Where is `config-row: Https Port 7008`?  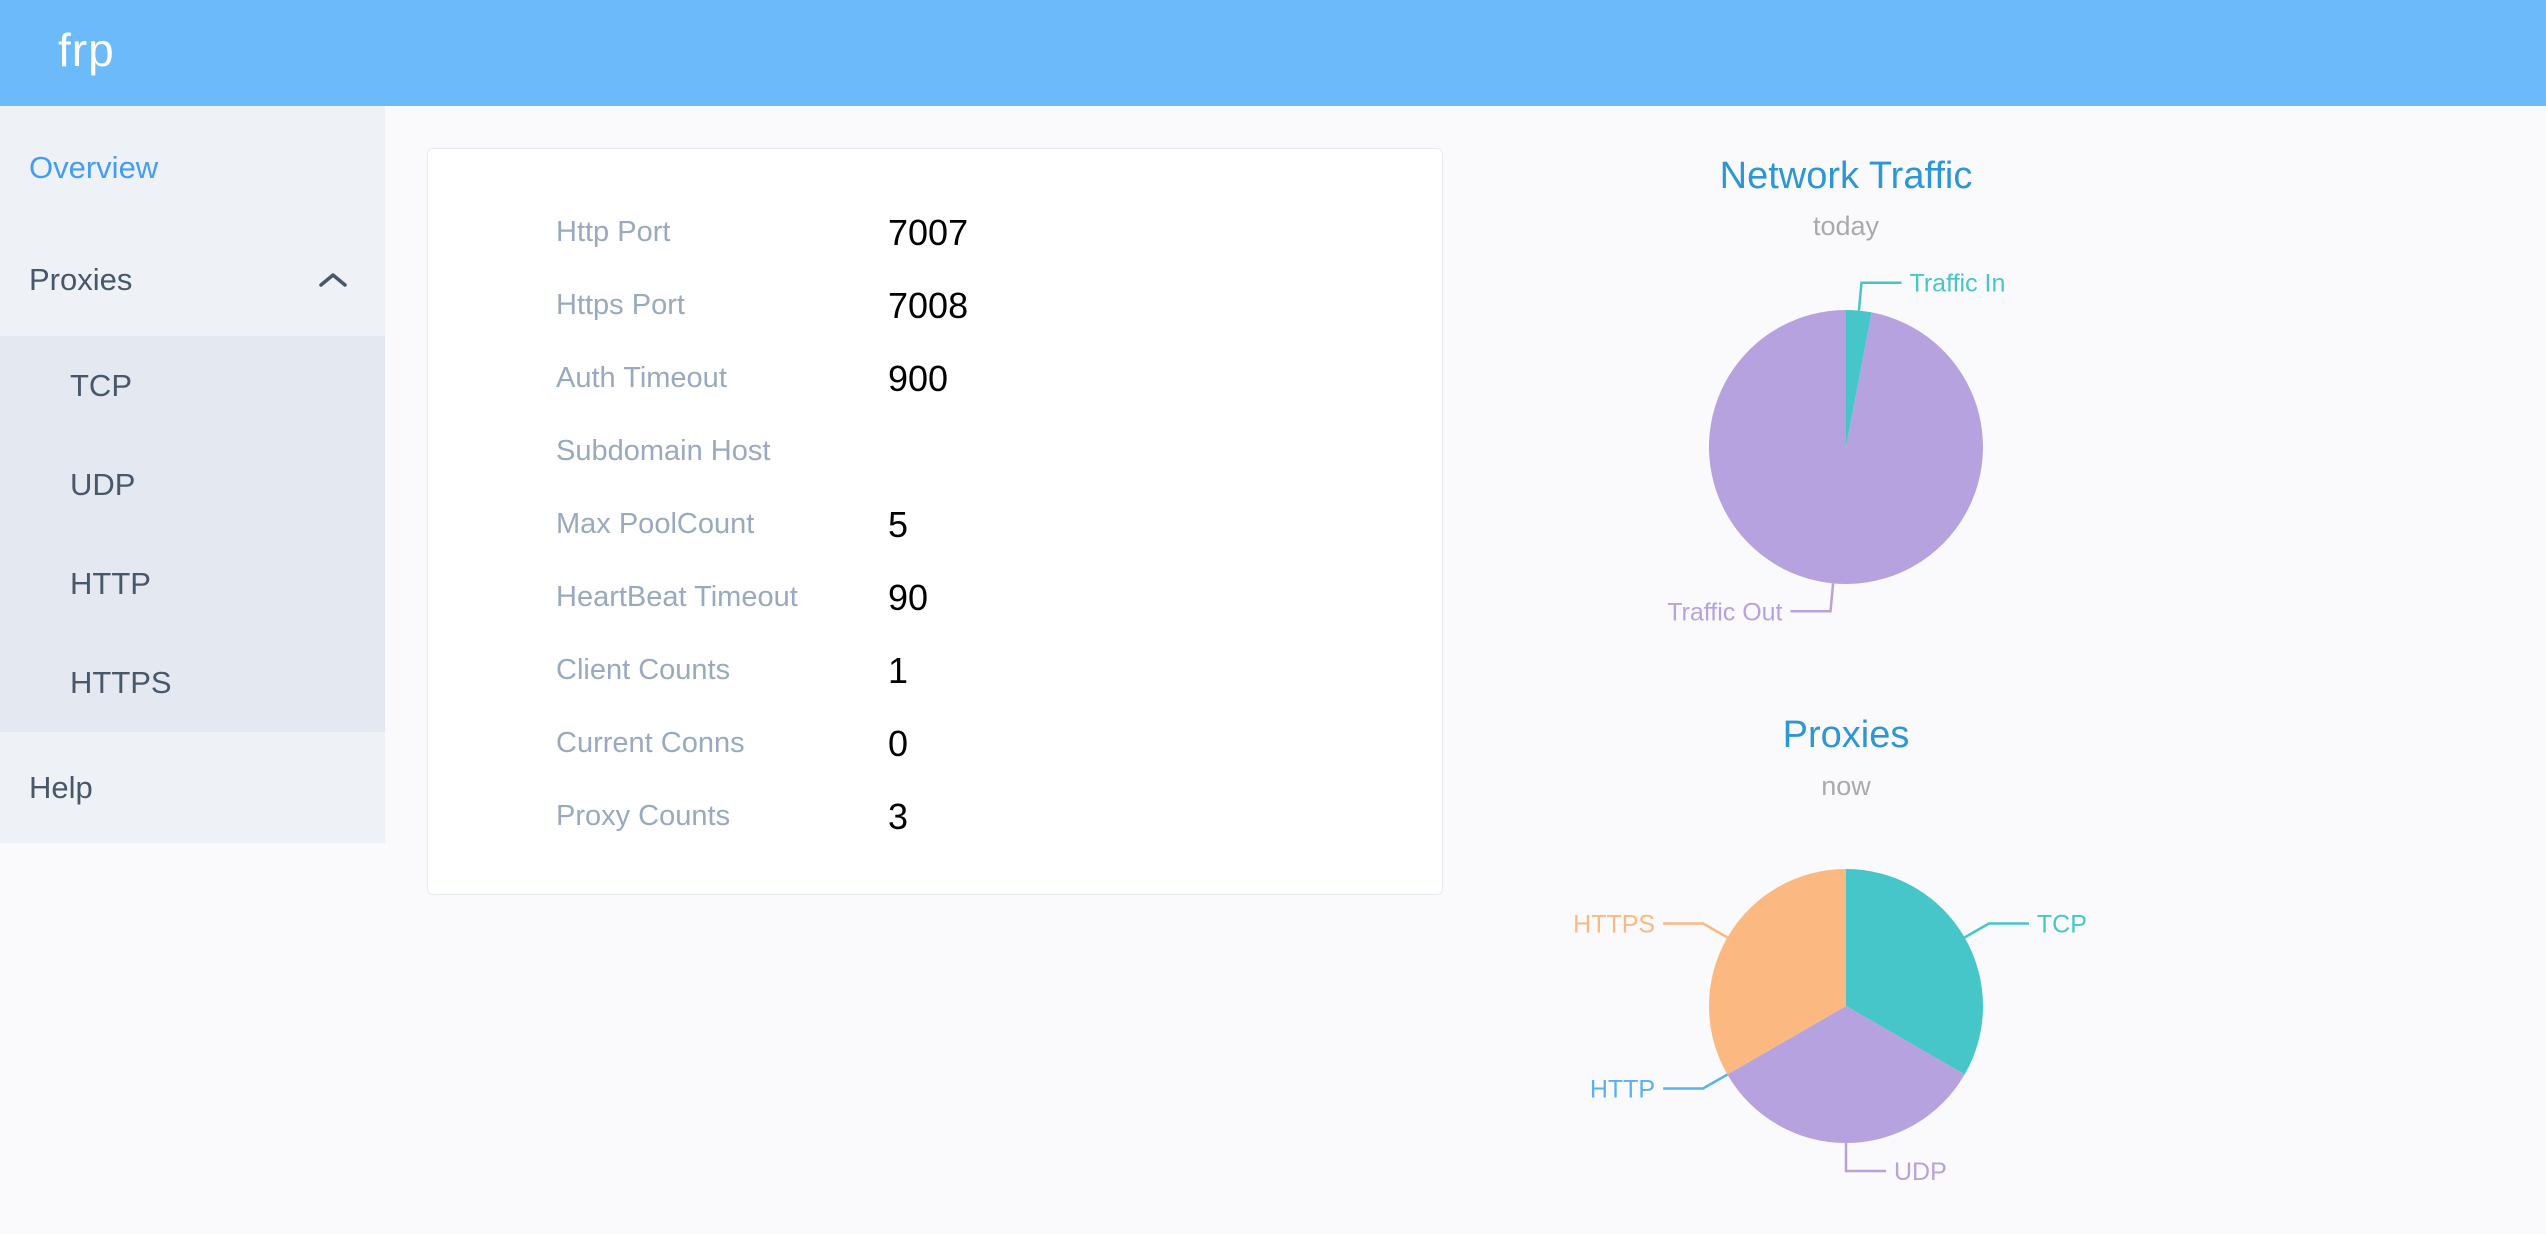 config-row: Https Port 7008 is located at coordinates (935, 305).